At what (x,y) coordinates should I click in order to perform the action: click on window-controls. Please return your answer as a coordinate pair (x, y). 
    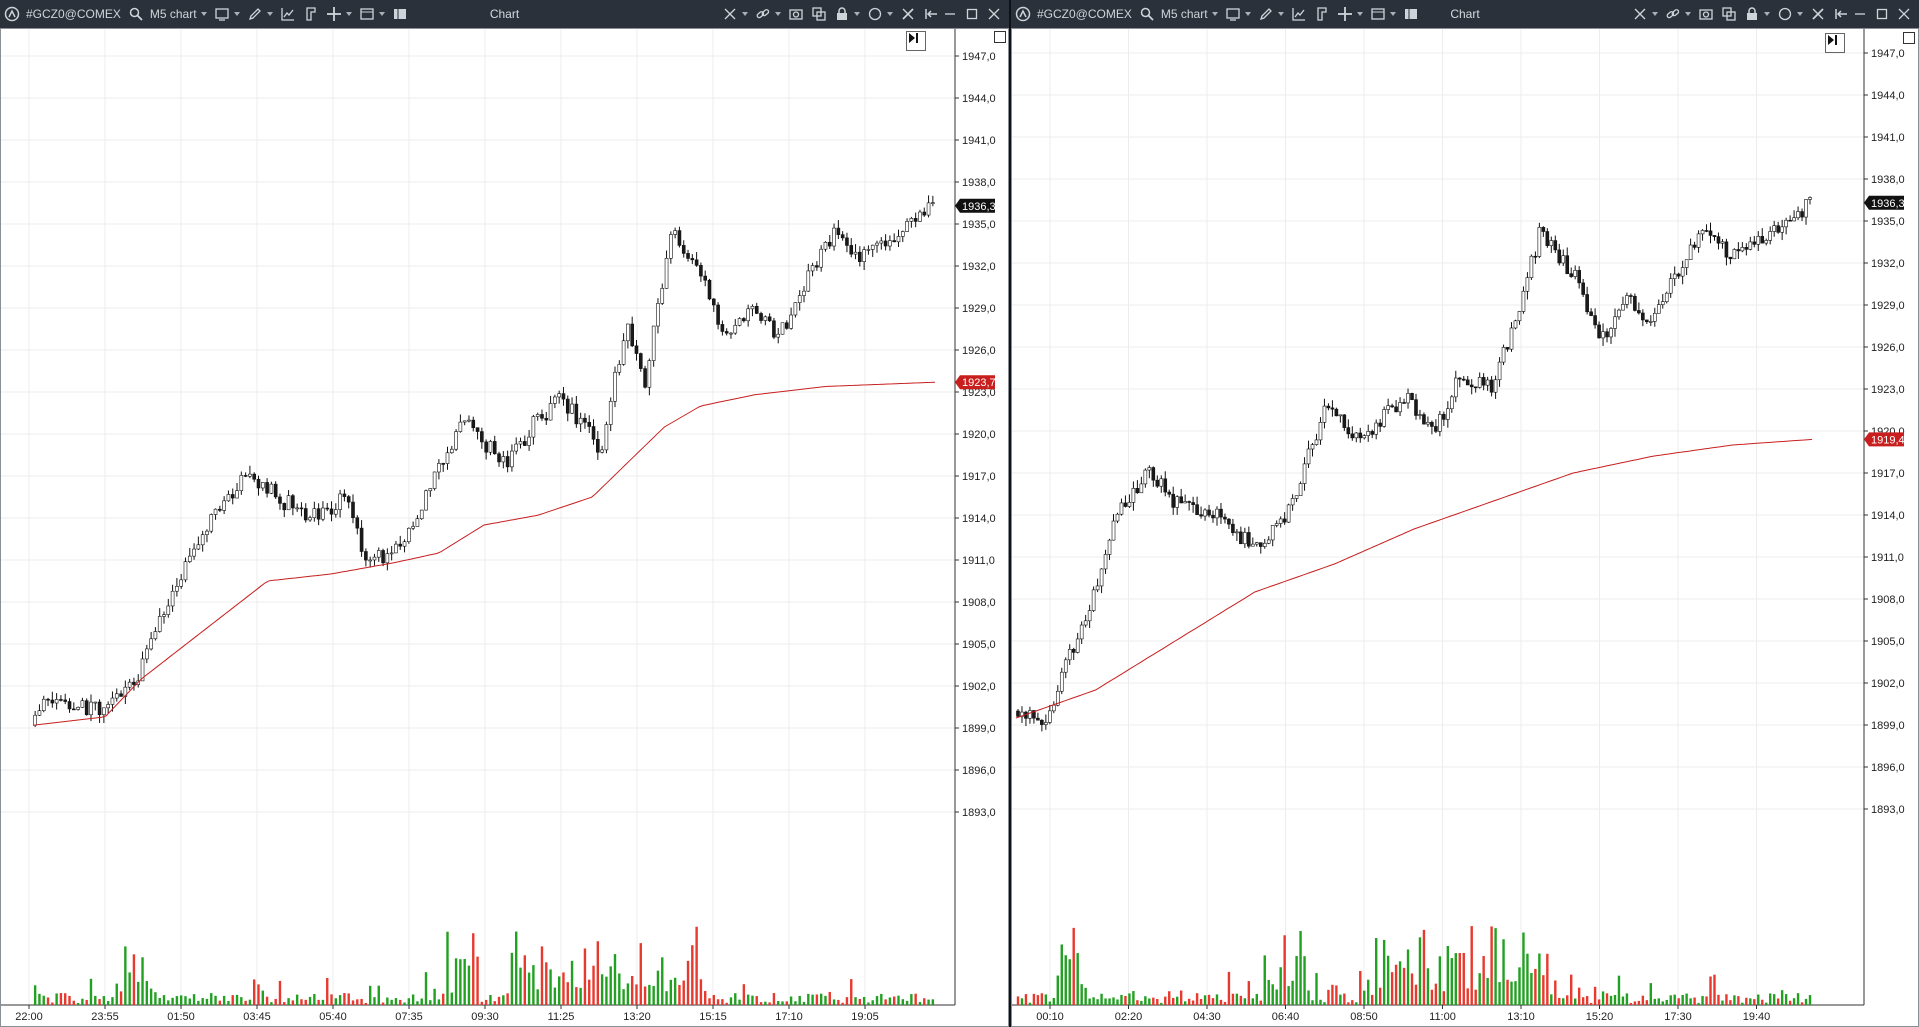
    Looking at the image, I should click on (860, 14).